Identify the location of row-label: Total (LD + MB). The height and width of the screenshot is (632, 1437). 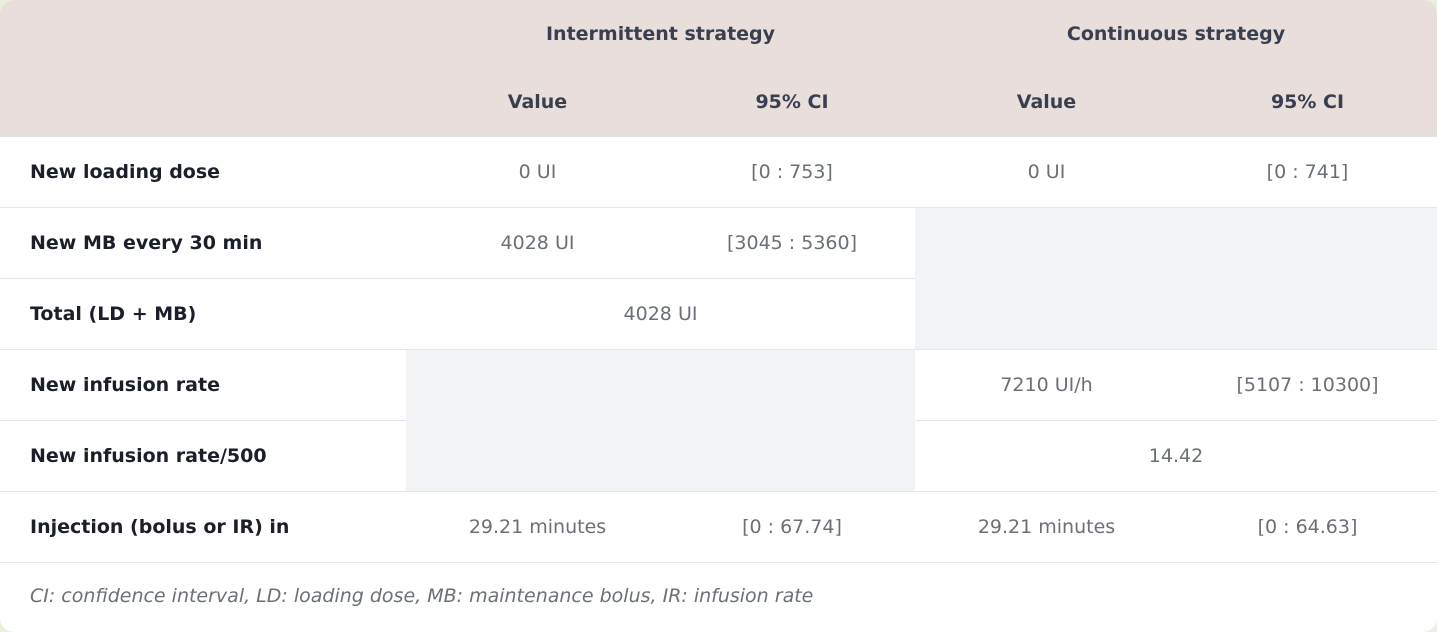
(203, 314).